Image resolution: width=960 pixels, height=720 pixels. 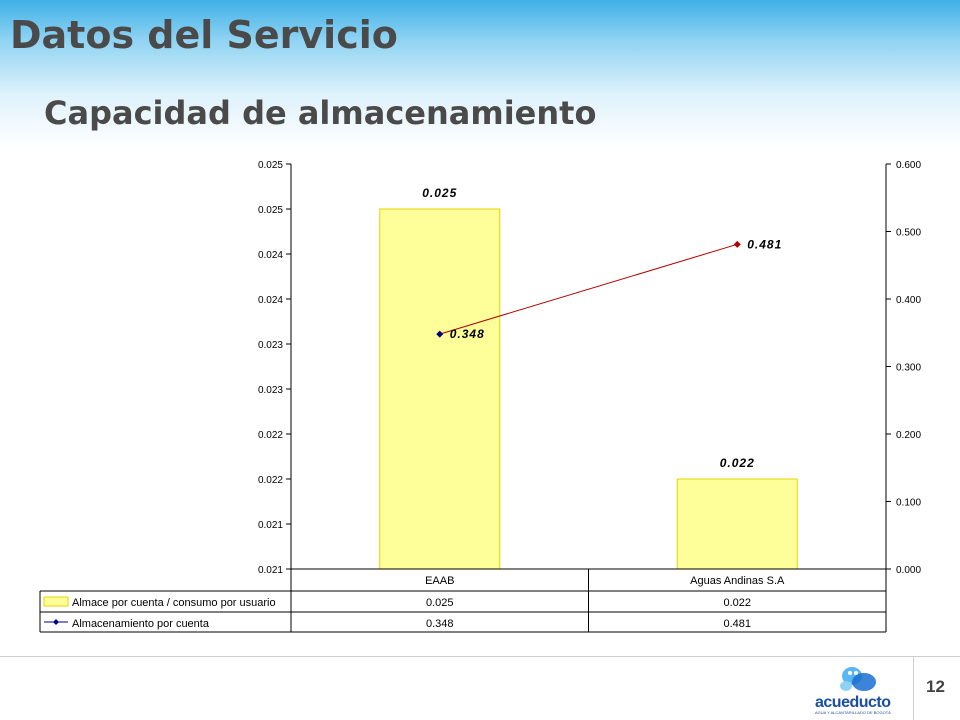 I want to click on right-axis-tick-label: 0.100, so click(x=908, y=503).